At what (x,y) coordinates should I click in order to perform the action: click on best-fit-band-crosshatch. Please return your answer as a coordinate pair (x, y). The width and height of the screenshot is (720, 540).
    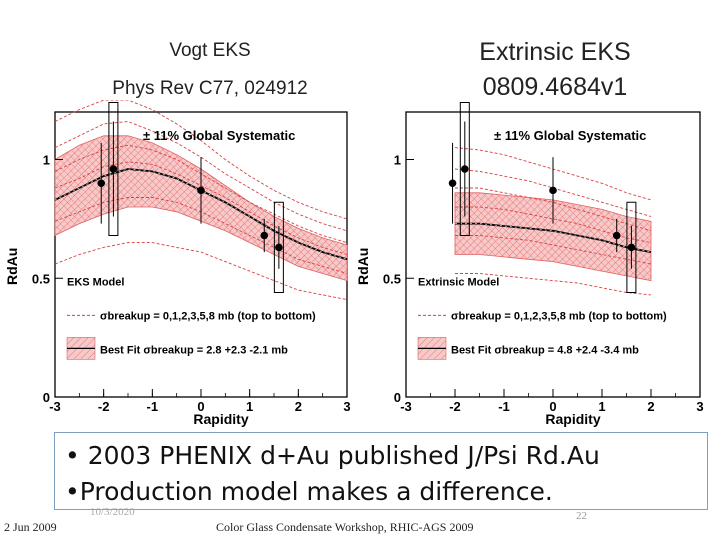
    Looking at the image, I should click on (553, 236).